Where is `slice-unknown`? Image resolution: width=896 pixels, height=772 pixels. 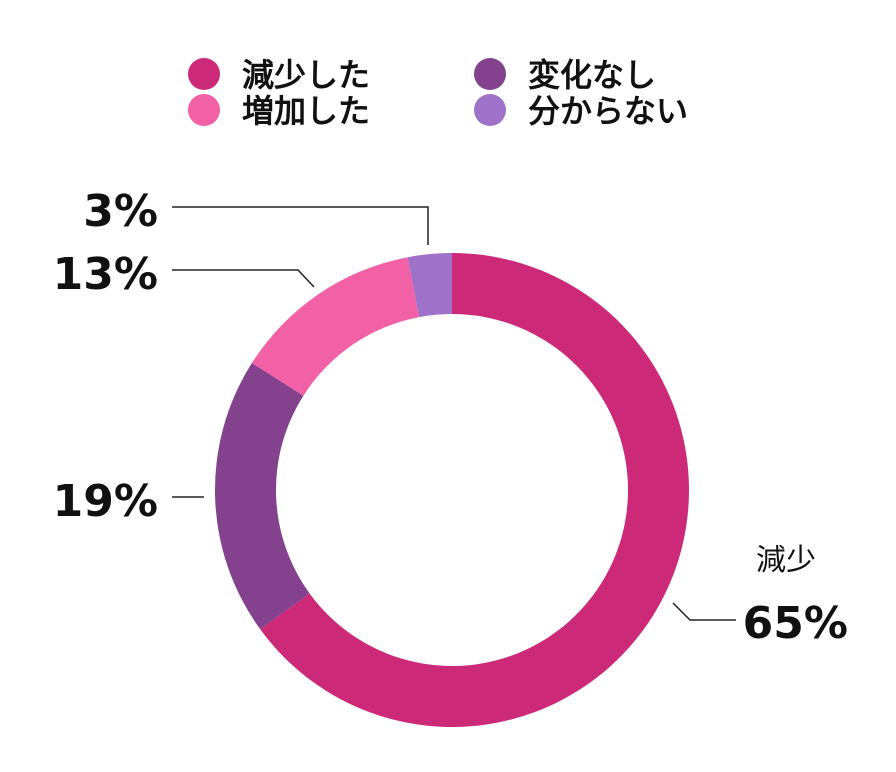 slice-unknown is located at coordinates (429, 285).